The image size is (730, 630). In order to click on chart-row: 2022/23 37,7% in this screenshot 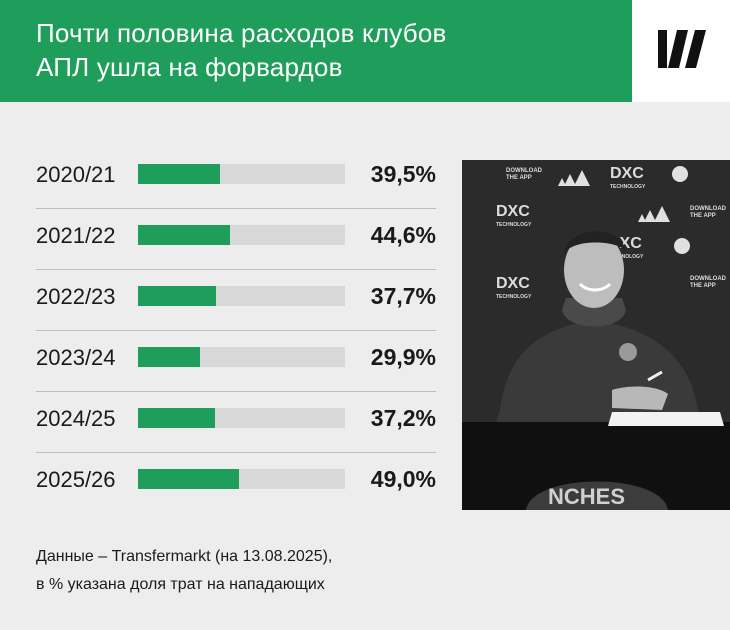, I will do `click(236, 300)`.